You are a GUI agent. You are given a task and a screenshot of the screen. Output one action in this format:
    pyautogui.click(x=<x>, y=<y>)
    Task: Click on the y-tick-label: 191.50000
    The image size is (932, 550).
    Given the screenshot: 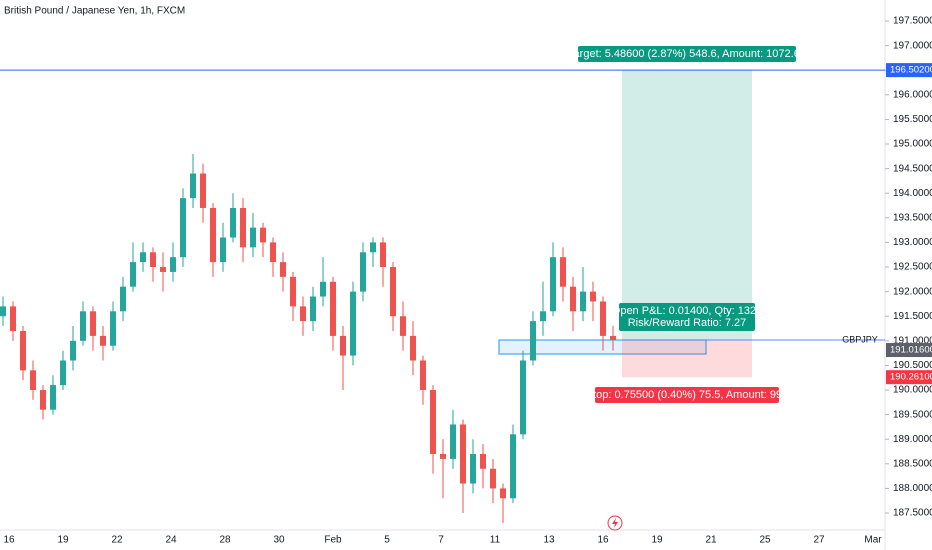 What is the action you would take?
    pyautogui.click(x=912, y=316)
    